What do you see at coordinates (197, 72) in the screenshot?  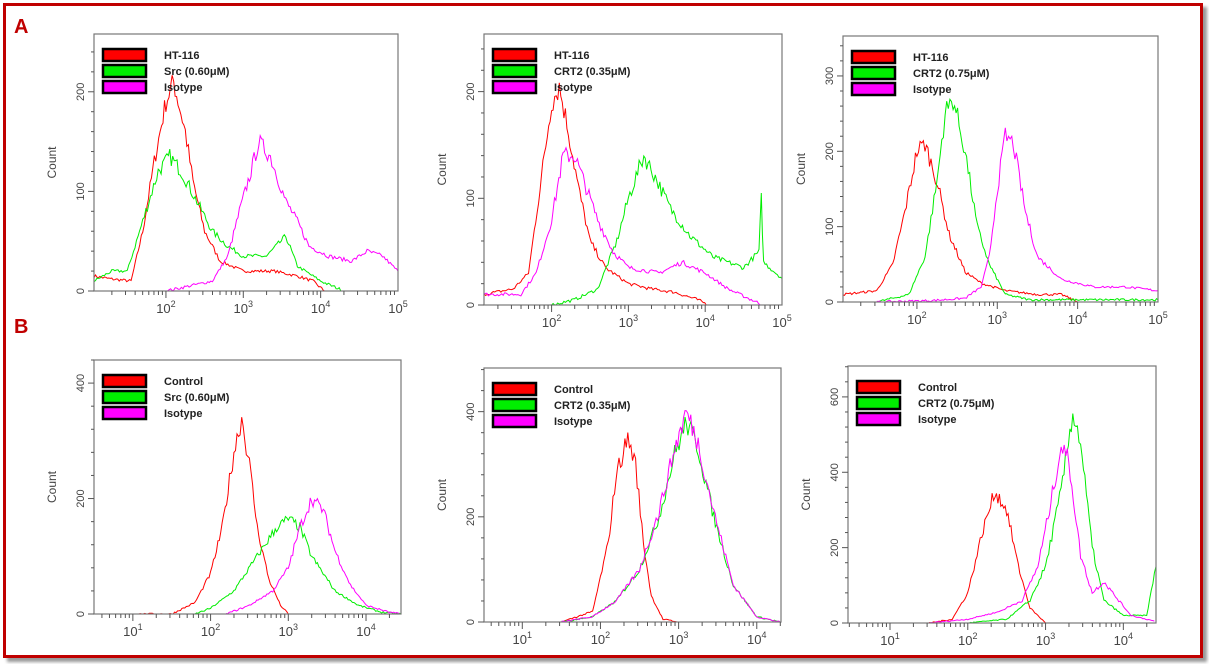 I see `legend-label: Src (0.60μM)` at bounding box center [197, 72].